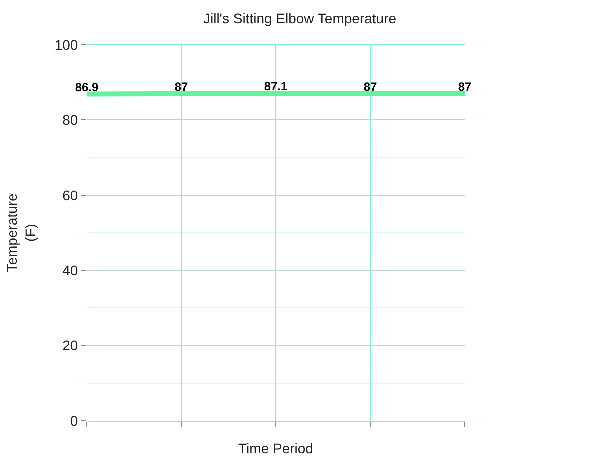  Describe the element at coordinates (66, 44) in the screenshot. I see `y-tick-label: 100` at that location.